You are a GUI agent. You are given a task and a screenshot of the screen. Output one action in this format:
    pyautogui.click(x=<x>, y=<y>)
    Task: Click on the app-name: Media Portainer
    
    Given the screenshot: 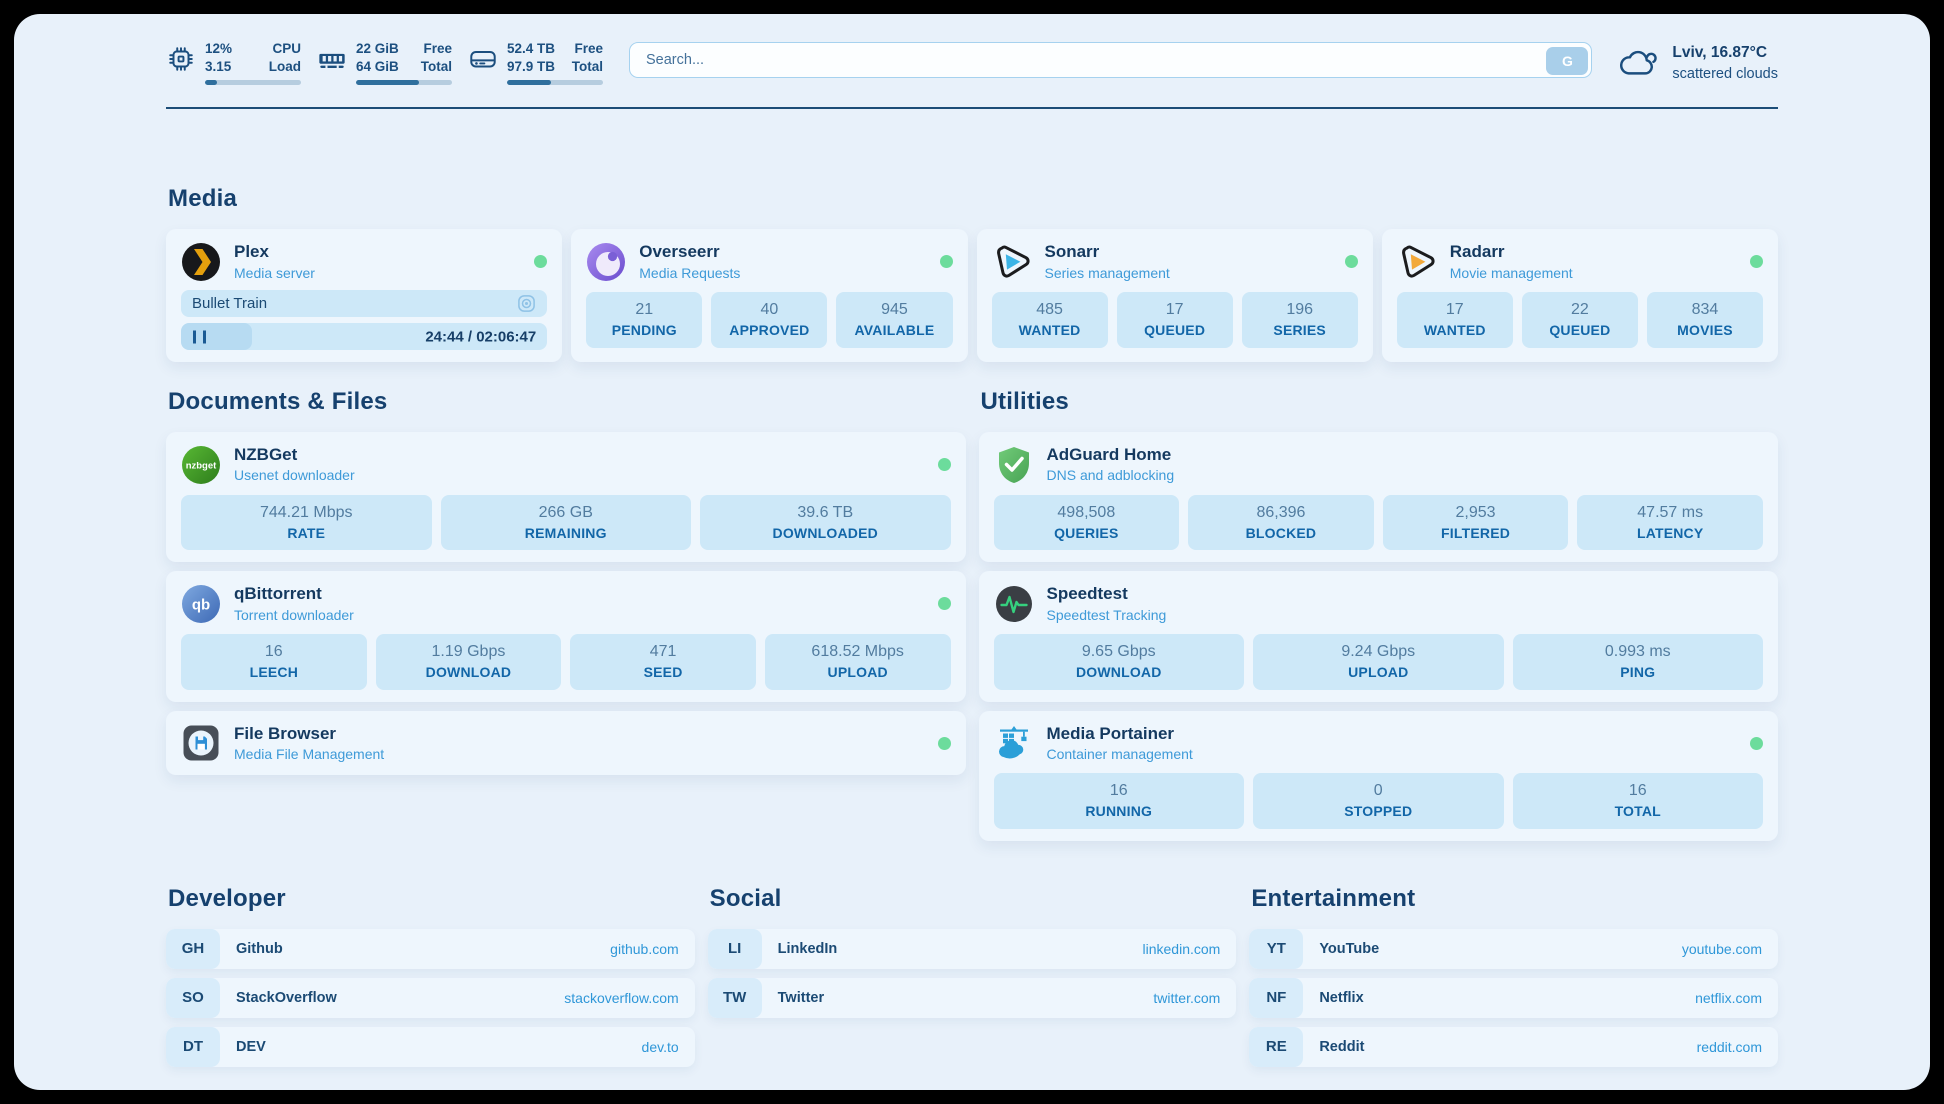 What is the action you would take?
    pyautogui.click(x=1110, y=733)
    